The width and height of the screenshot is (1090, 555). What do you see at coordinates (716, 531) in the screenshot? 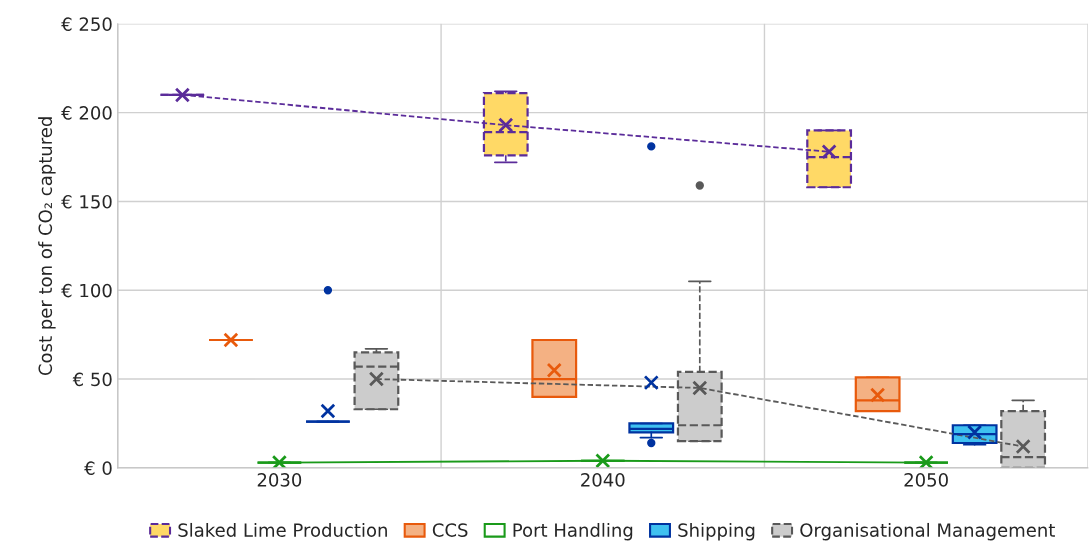
I see `legend-label: Shipping` at bounding box center [716, 531].